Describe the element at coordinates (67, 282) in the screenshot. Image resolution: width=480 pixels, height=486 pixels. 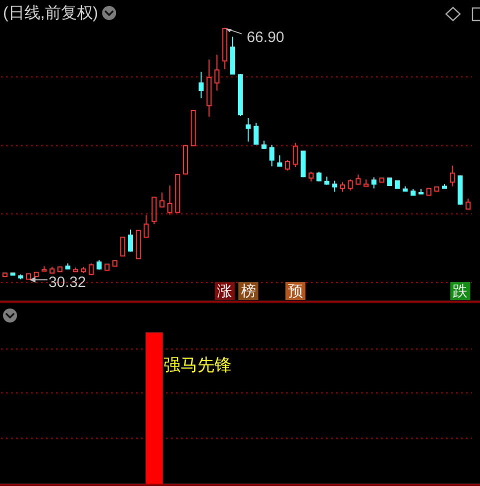
I see `annotation: 30.32` at that location.